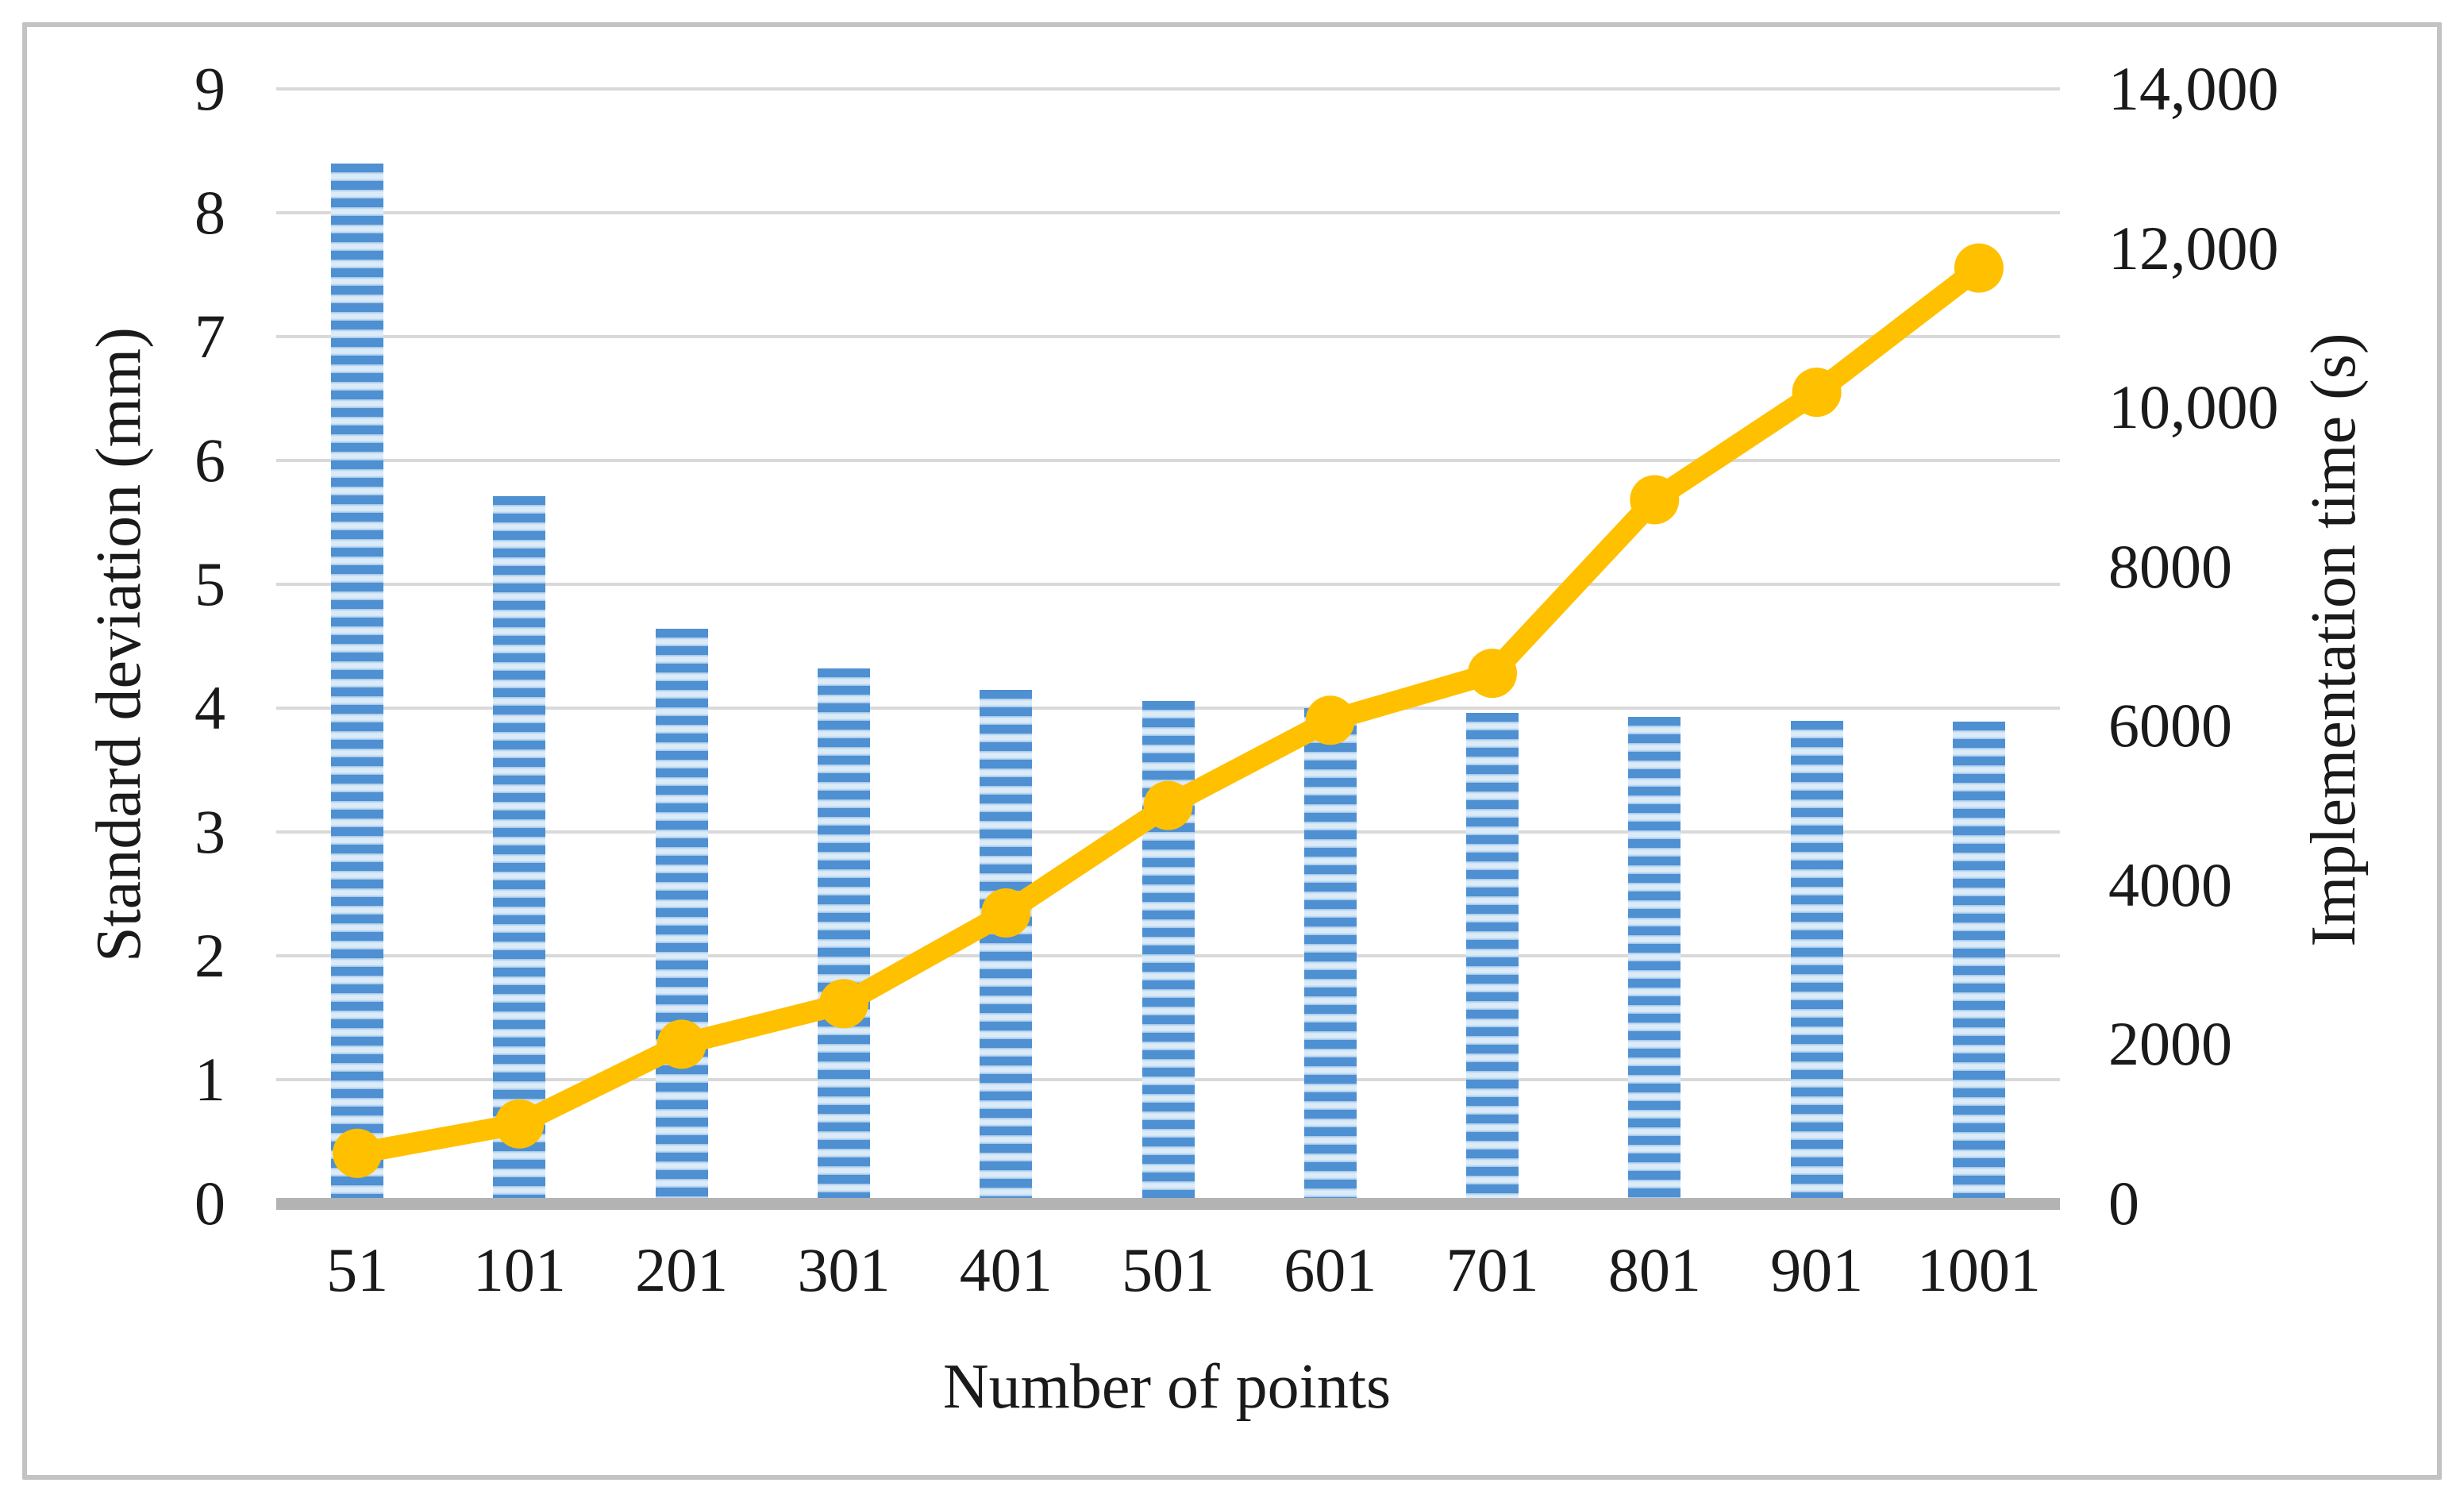 The image size is (2464, 1502). What do you see at coordinates (2170, 1044) in the screenshot?
I see `right-tick-2000: 2000` at bounding box center [2170, 1044].